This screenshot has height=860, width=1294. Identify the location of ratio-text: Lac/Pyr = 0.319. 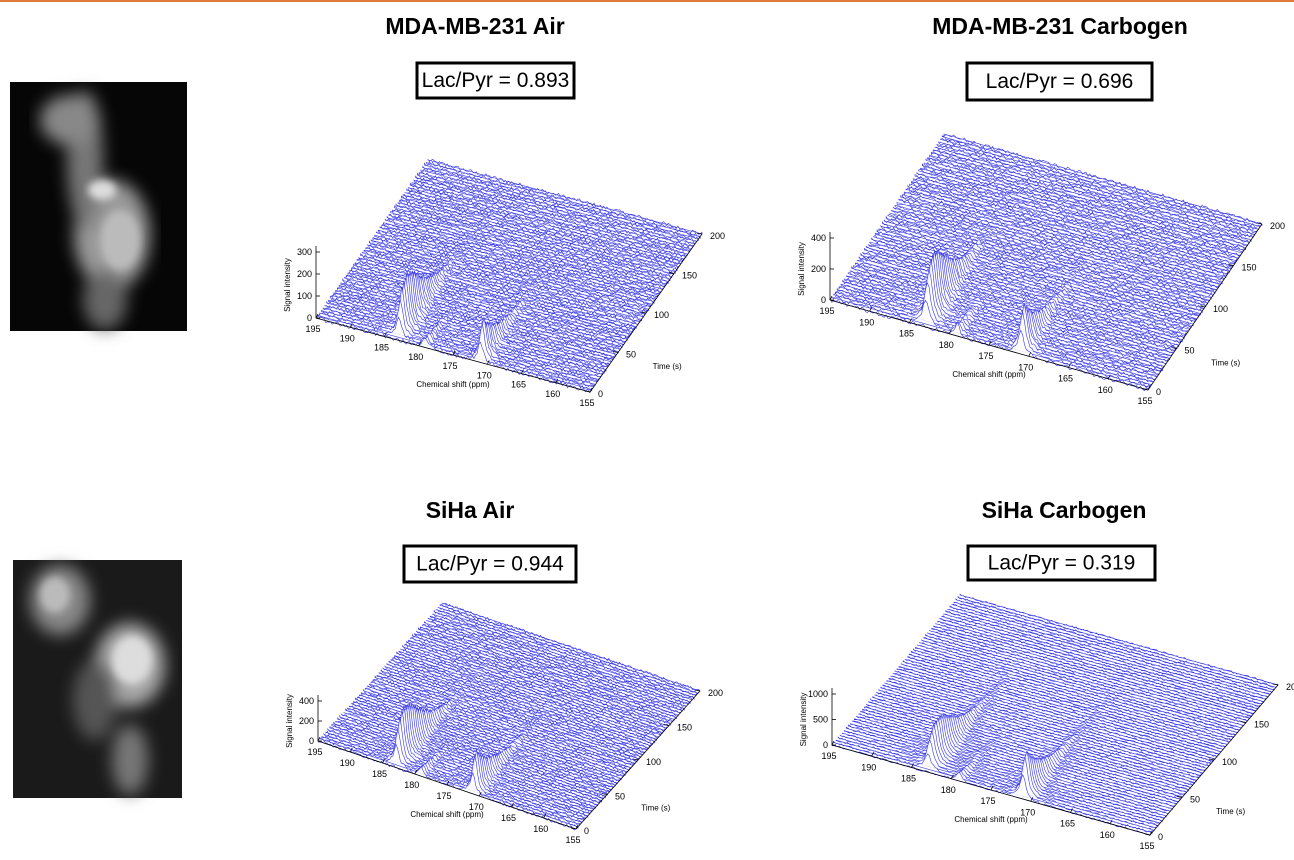
(1062, 563).